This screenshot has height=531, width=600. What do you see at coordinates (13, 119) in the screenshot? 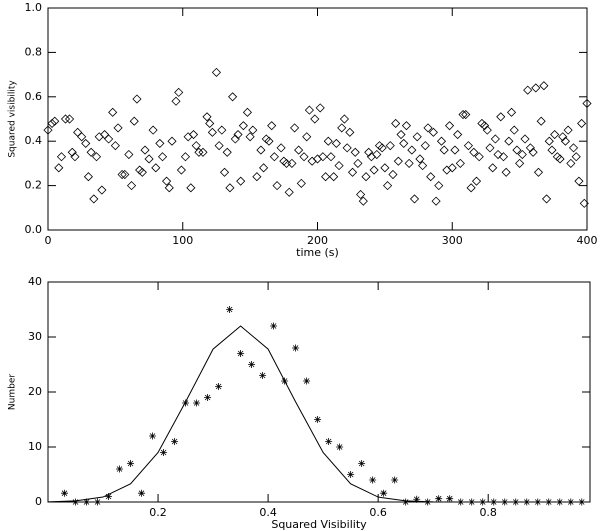
I see `y-axis-label: Squared visibility` at bounding box center [13, 119].